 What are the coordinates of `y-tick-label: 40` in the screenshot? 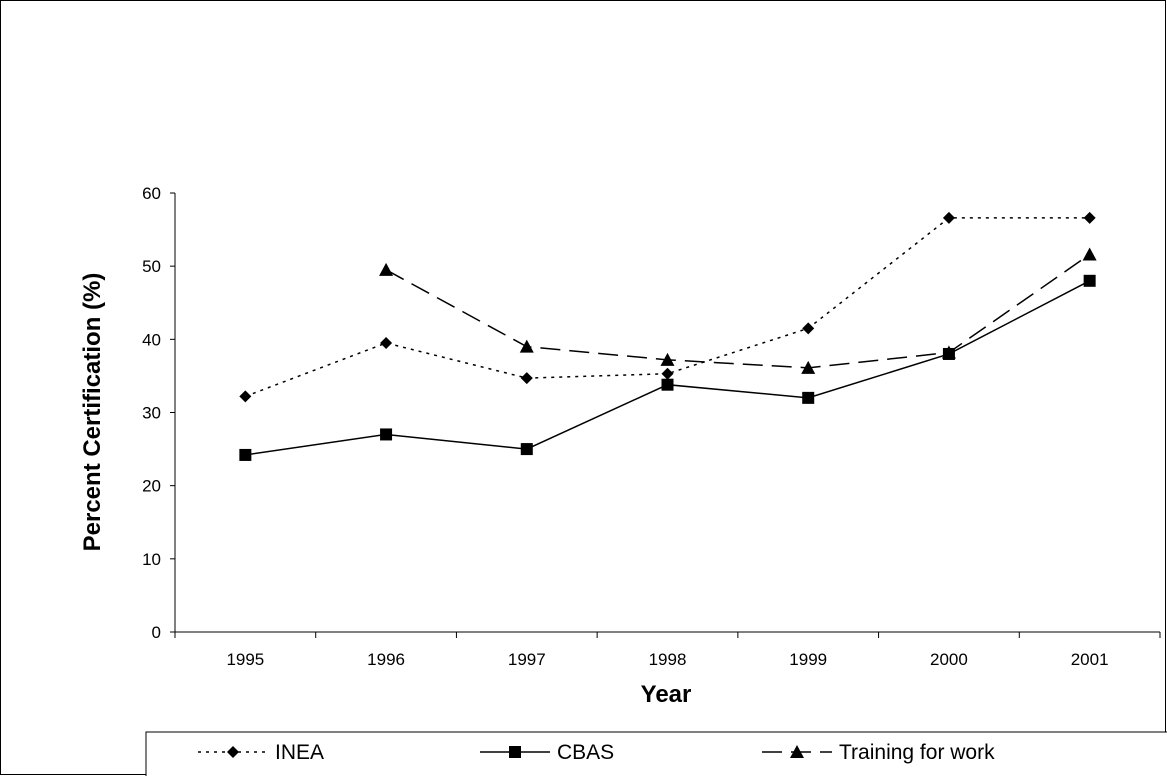 It's located at (151, 339).